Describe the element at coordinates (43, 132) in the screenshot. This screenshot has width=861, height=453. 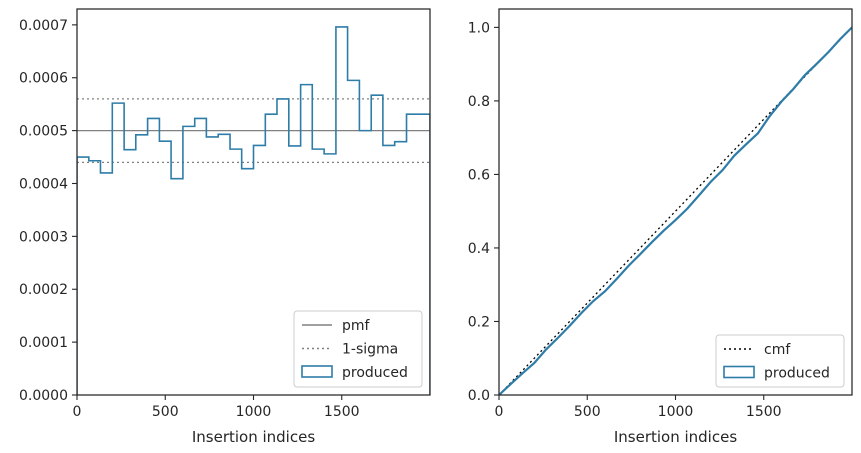
I see `y-tick-label: 0.0005` at that location.